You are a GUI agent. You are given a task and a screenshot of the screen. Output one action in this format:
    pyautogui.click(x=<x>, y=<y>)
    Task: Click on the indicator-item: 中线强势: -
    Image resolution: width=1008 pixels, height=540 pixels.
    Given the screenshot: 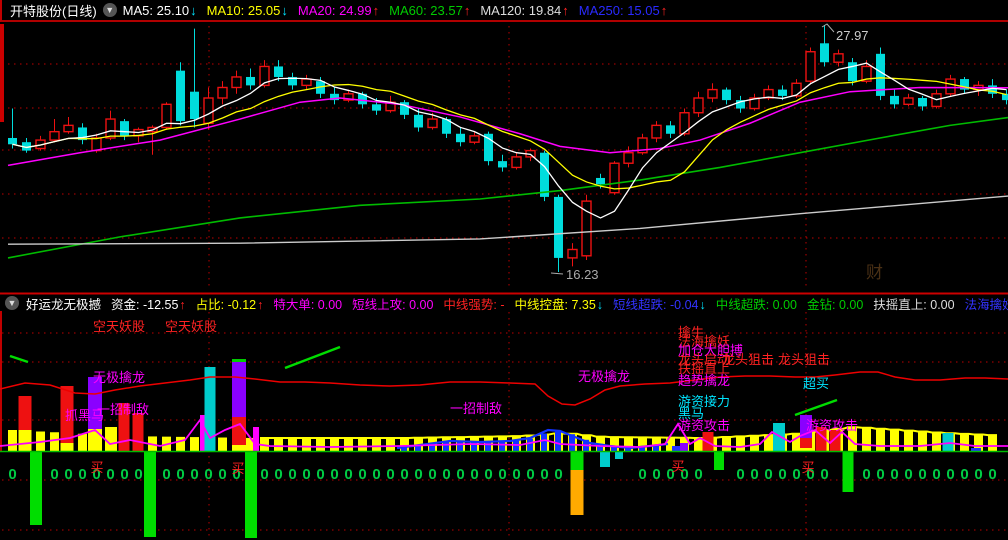 What is the action you would take?
    pyautogui.click(x=474, y=304)
    